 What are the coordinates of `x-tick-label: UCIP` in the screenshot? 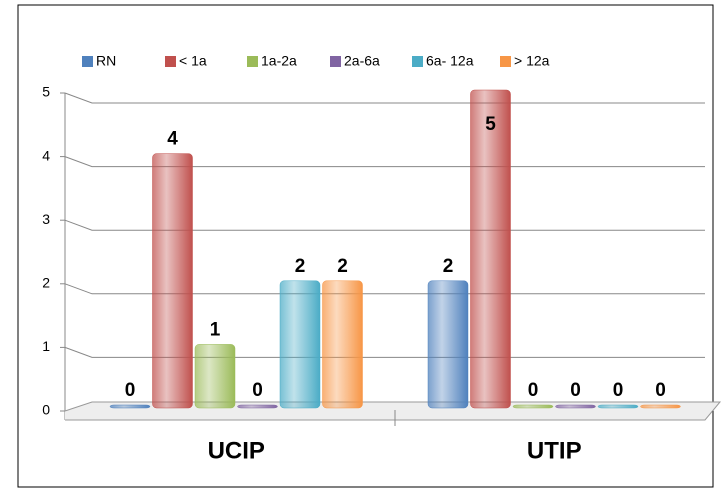 It's located at (236, 450).